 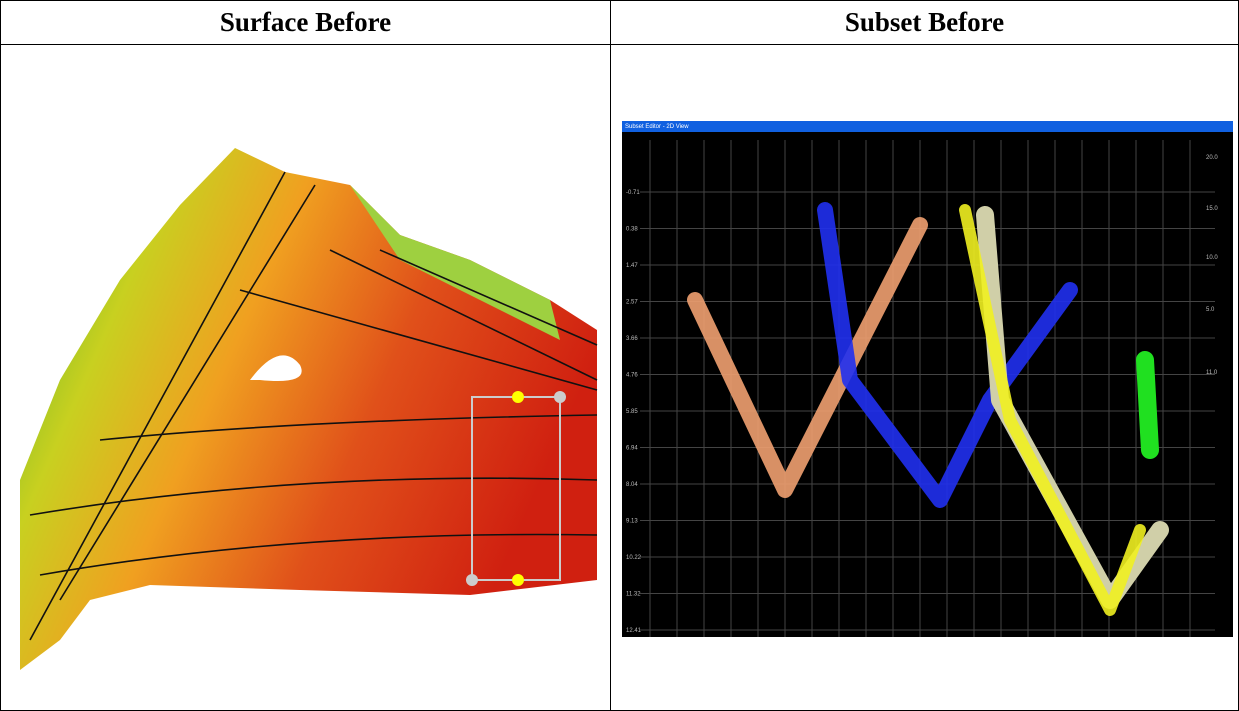 I want to click on axis-label: 0.38, so click(x=632, y=230).